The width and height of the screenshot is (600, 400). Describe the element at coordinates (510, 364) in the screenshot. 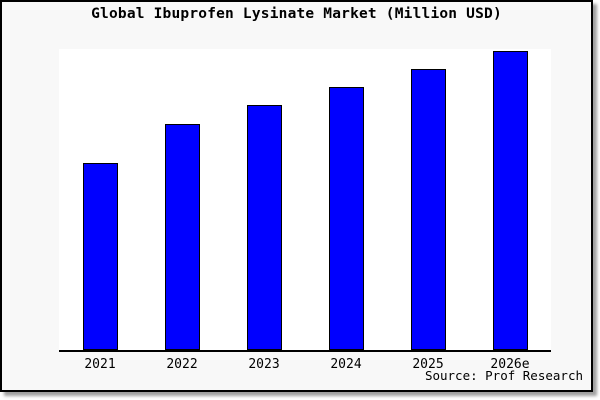

I see `x-tick-label: 2026e` at that location.